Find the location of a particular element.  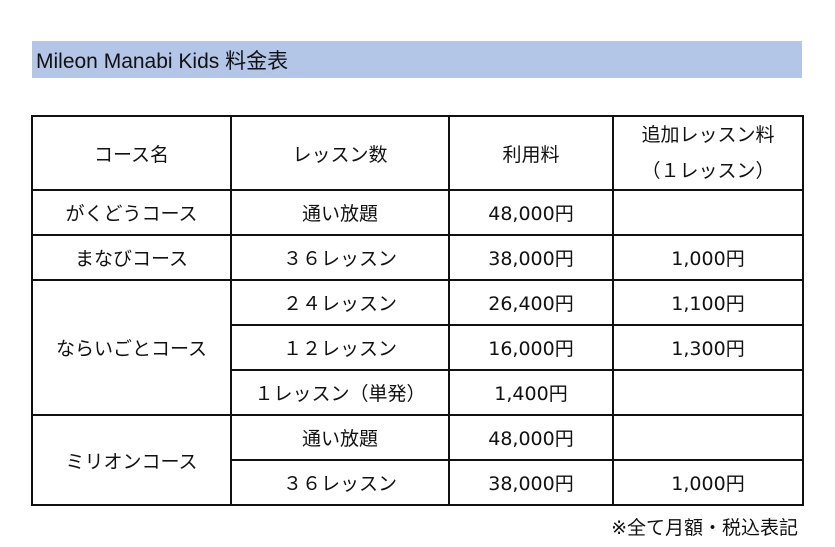

table-row: １レッスン（単発） 1,400円 is located at coordinates (418, 392).